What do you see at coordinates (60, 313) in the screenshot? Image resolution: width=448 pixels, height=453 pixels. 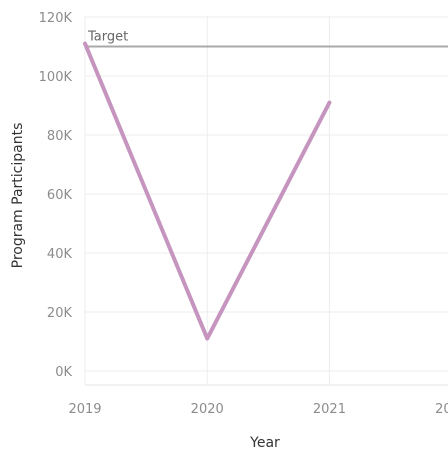 I see `y-tick-label: 20K` at bounding box center [60, 313].